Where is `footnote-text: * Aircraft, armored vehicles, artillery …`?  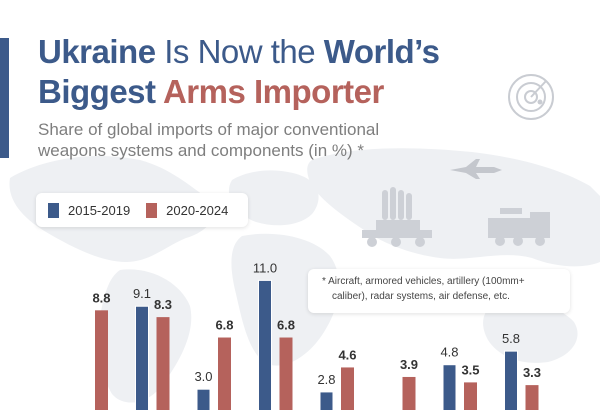
footnote-text: * Aircraft, armored vehicles, artillery … is located at coordinates (423, 289).